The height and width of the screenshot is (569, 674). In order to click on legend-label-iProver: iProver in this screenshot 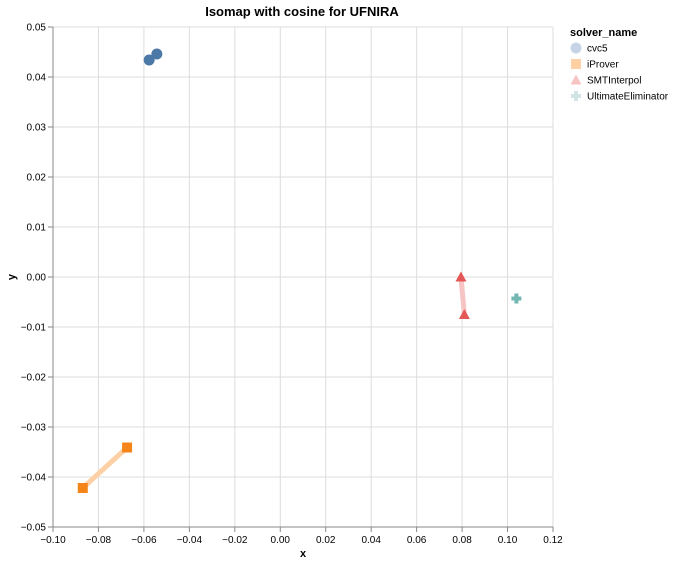, I will do `click(603, 65)`.